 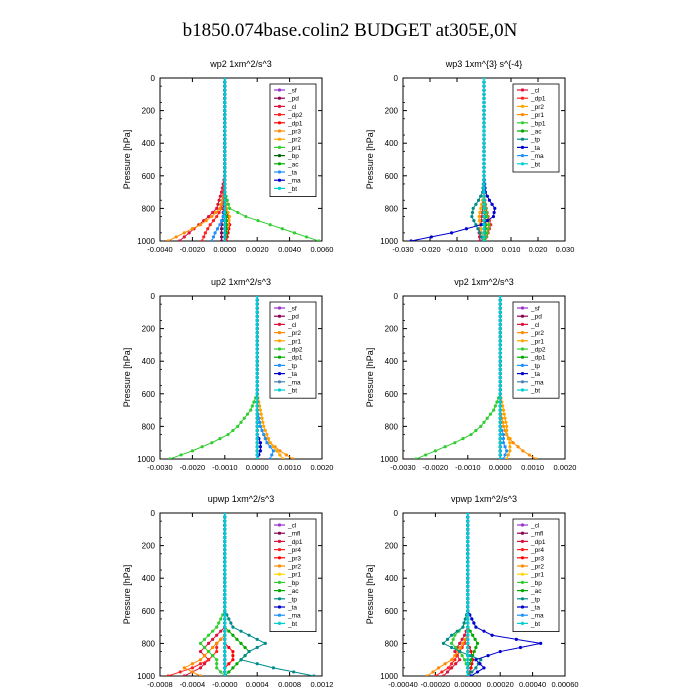 I want to click on x-tick-label: -0.0040, so click(x=159, y=249).